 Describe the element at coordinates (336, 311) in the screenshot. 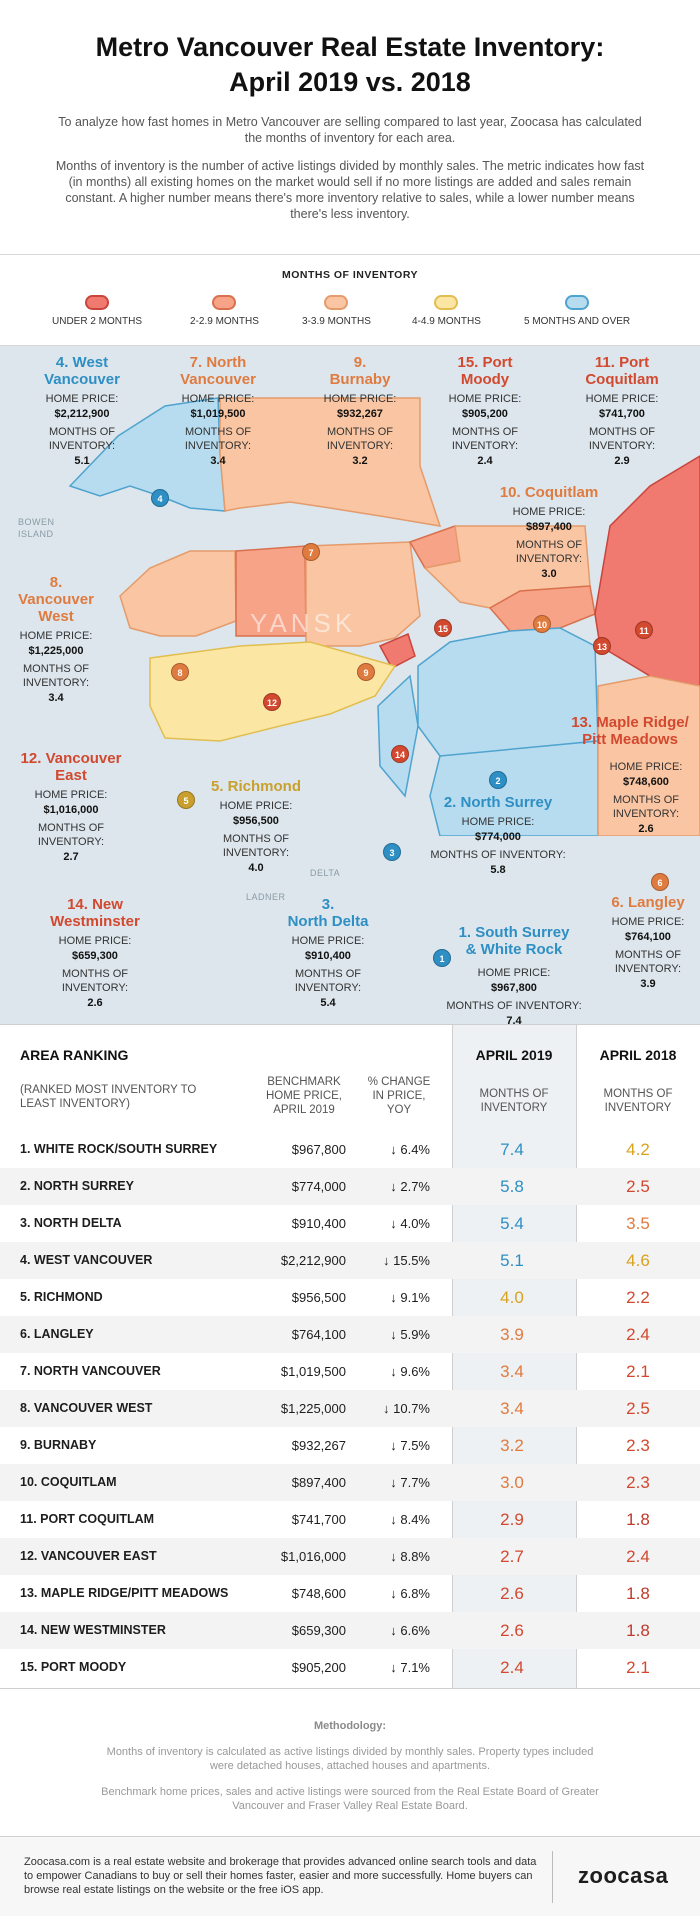

I see `legend-item-3-3.9: 3-3.9 MONTHS` at that location.